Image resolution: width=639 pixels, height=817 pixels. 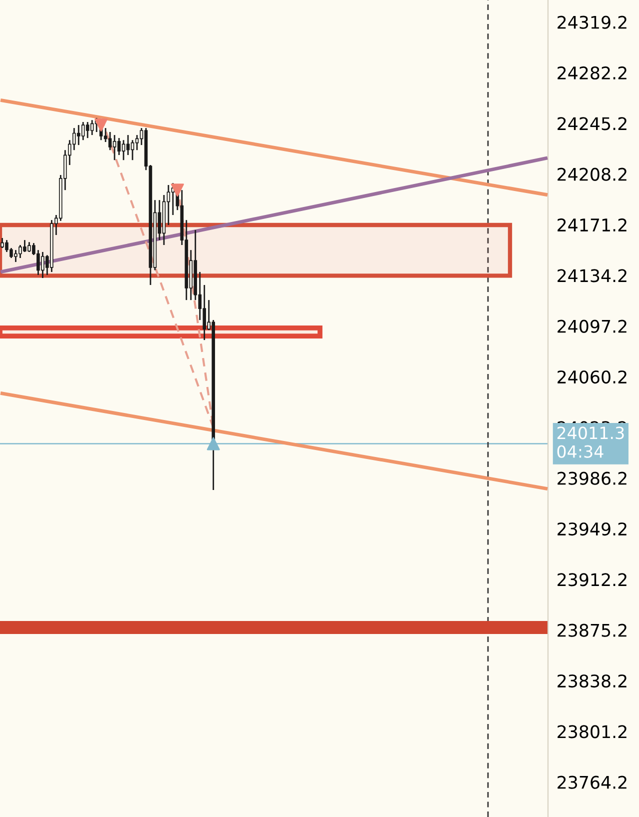 I want to click on y-tick-label: 24319.2, so click(x=592, y=22).